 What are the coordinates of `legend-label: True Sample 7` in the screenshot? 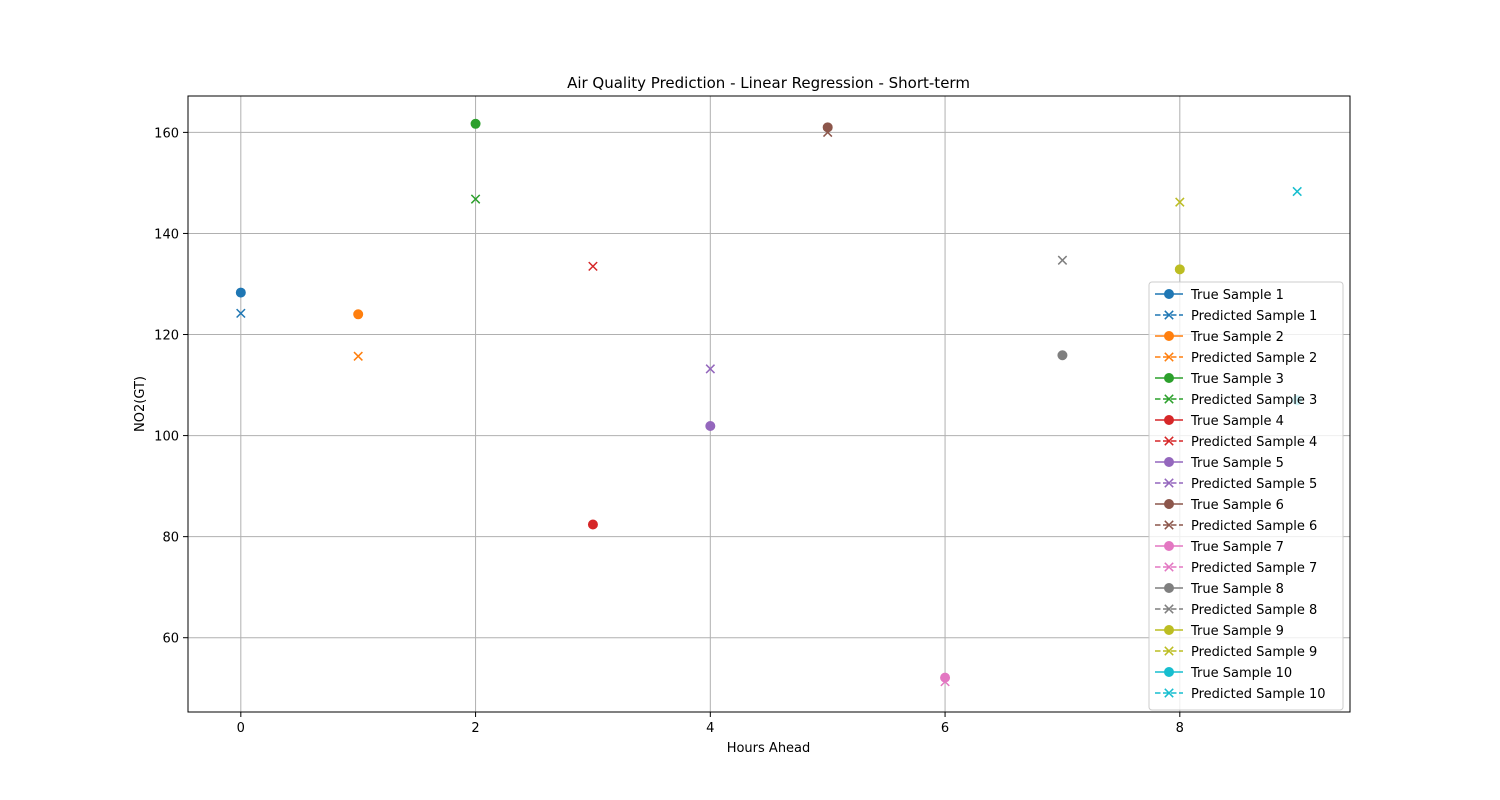 It's located at (1237, 547).